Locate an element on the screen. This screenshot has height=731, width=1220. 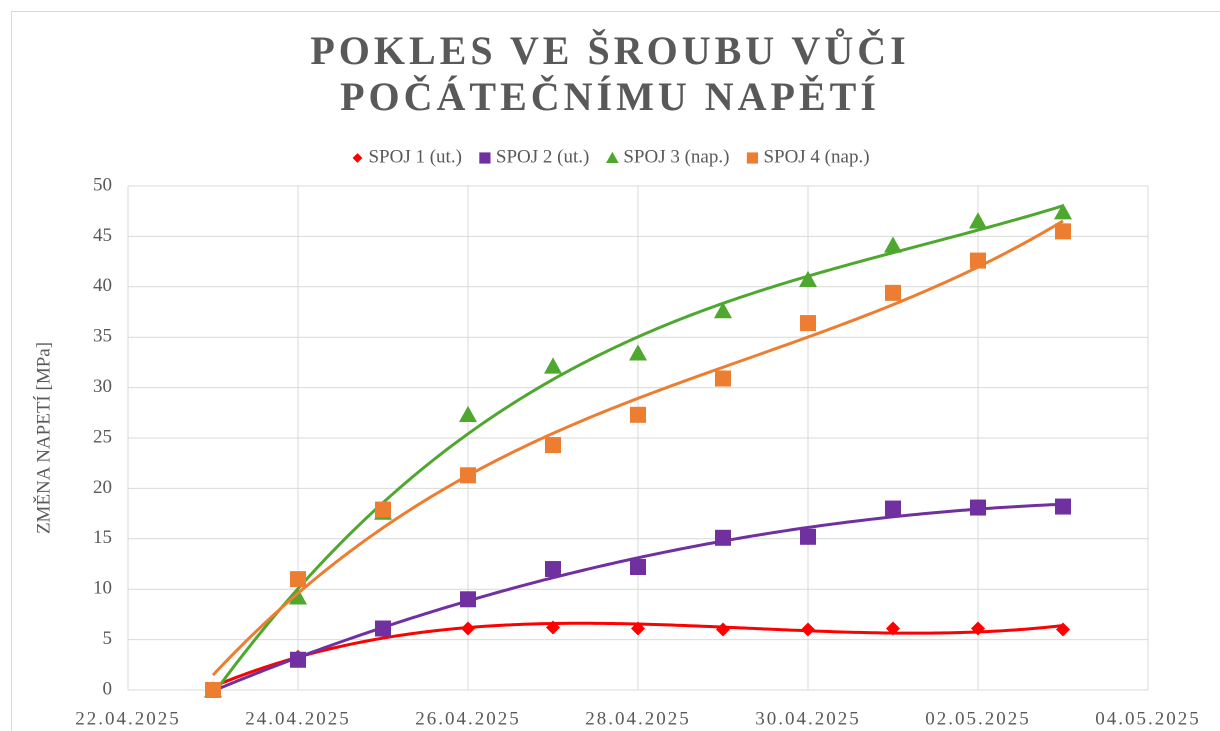
x-tick-label: 28.04.2025 is located at coordinates (638, 718).